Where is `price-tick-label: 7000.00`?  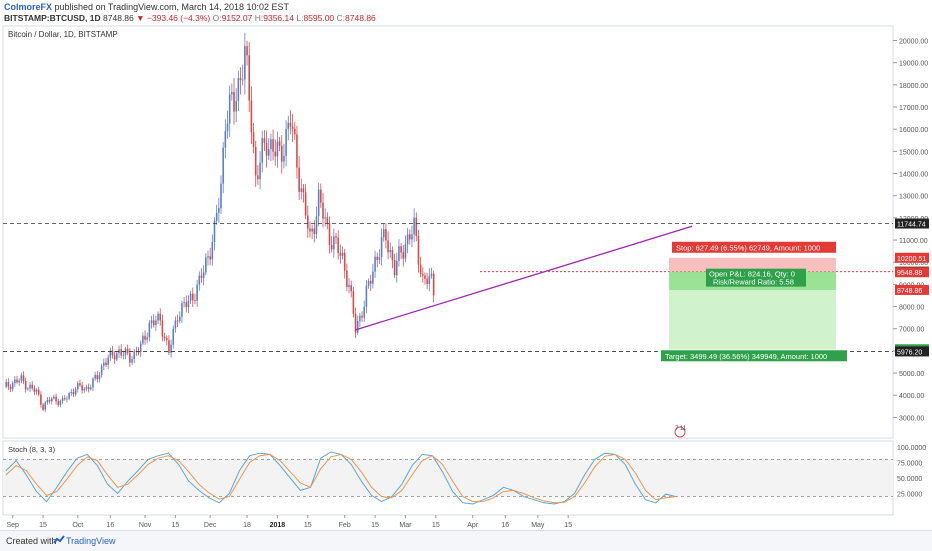
price-tick-label: 7000.00 is located at coordinates (911, 330).